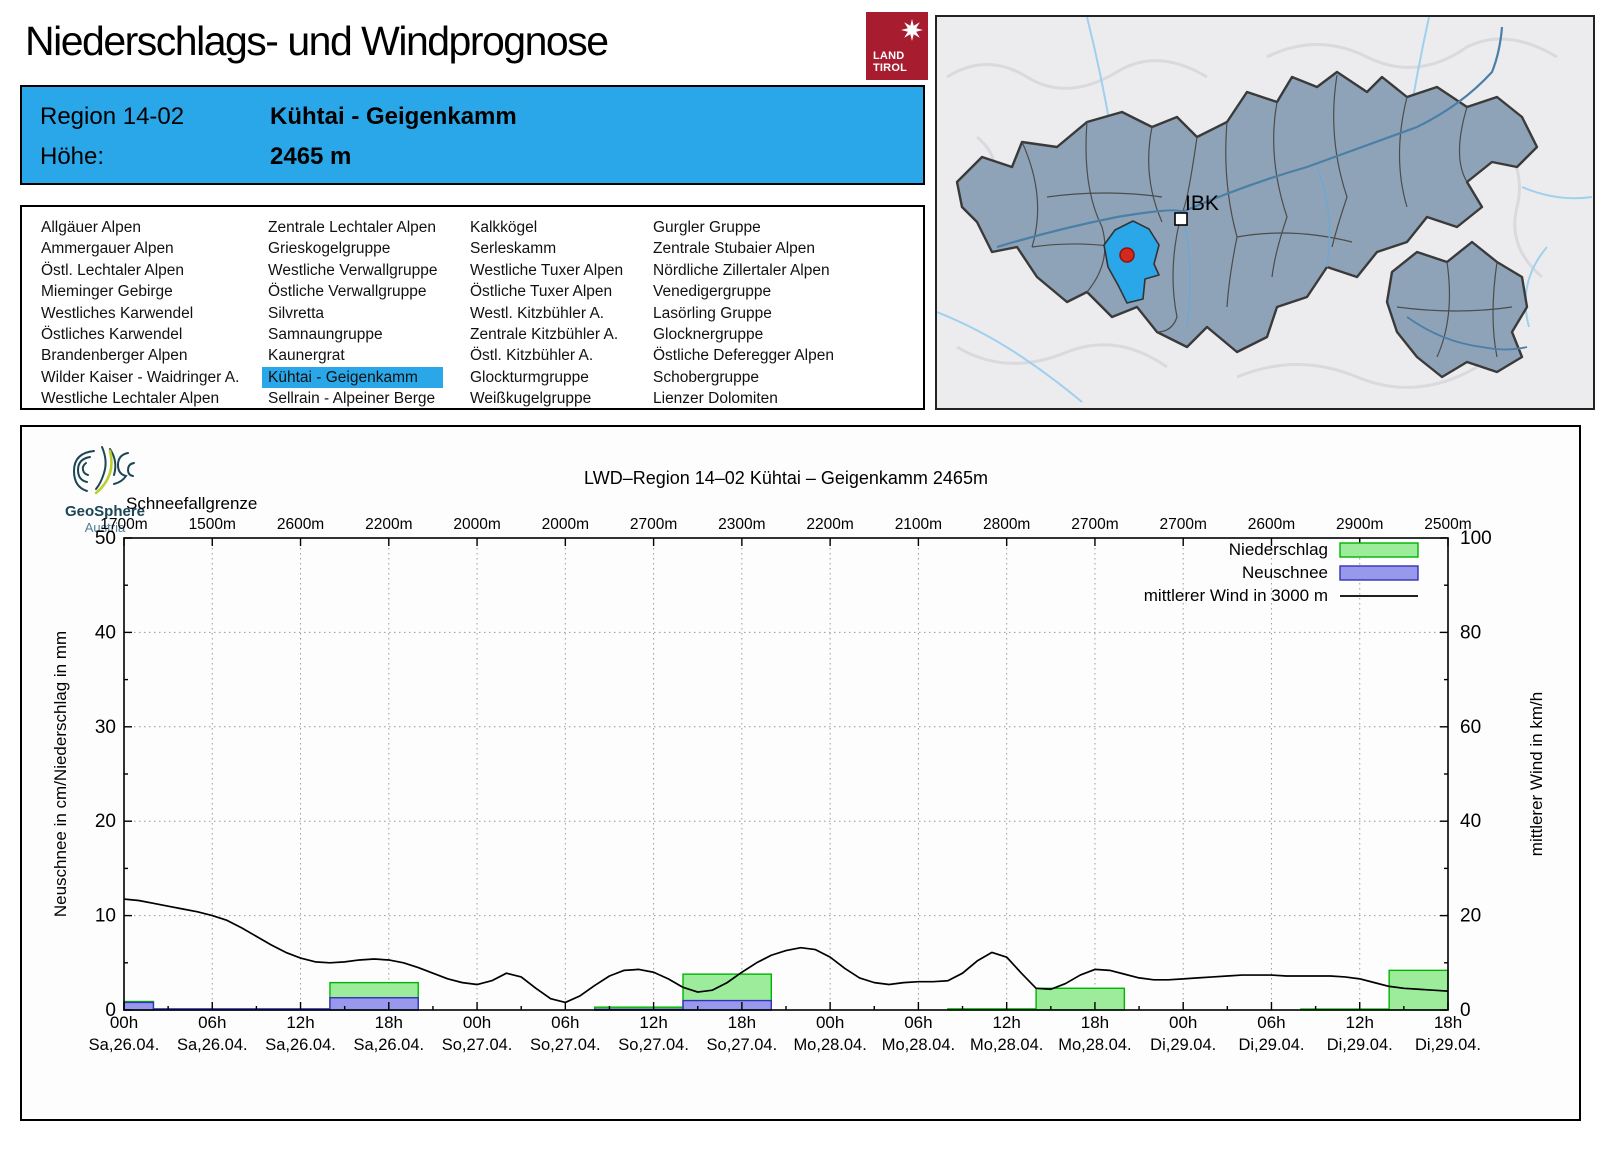 The height and width of the screenshot is (1153, 1600). Describe the element at coordinates (130, 399) in the screenshot. I see `region-list-item: Westliche Lechtaler Alpen` at that location.